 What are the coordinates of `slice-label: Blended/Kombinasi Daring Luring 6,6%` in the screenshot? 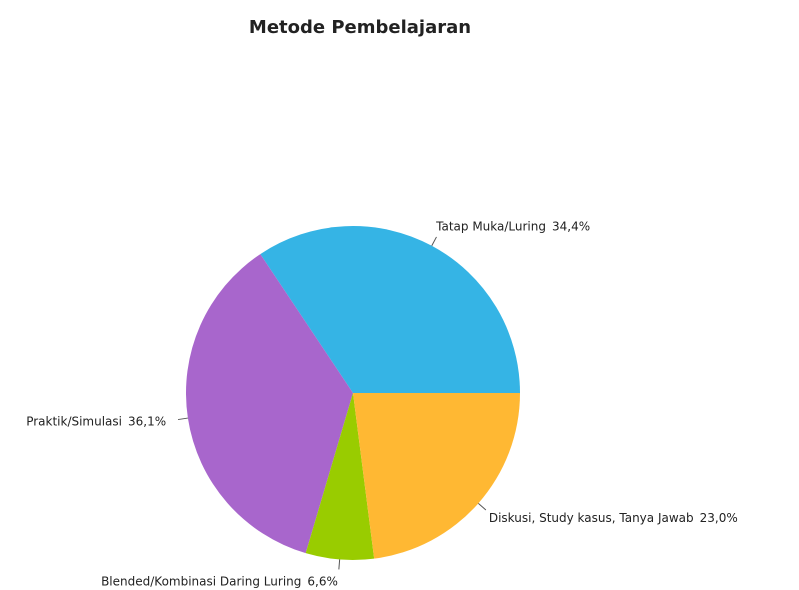 It's located at (219, 581).